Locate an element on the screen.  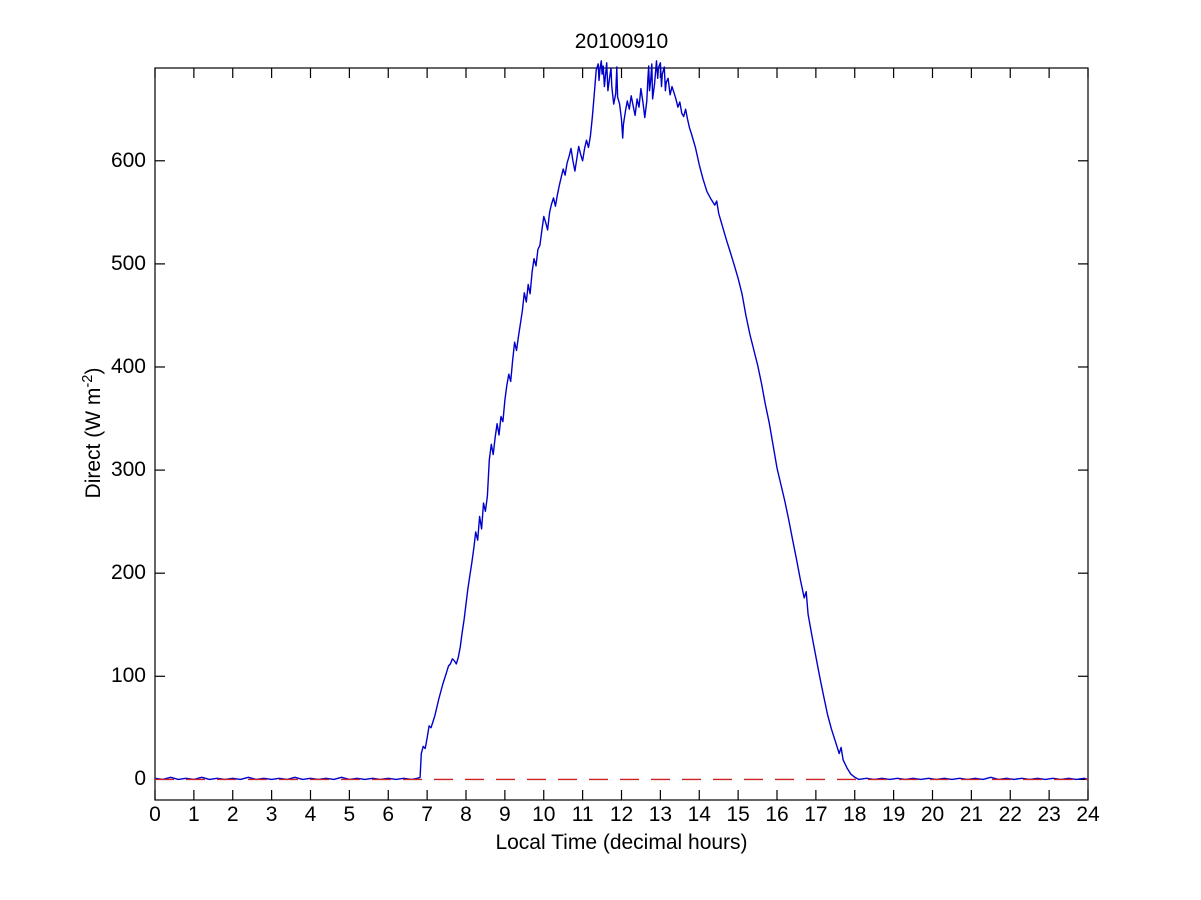
x-tick-label: 8 is located at coordinates (466, 814).